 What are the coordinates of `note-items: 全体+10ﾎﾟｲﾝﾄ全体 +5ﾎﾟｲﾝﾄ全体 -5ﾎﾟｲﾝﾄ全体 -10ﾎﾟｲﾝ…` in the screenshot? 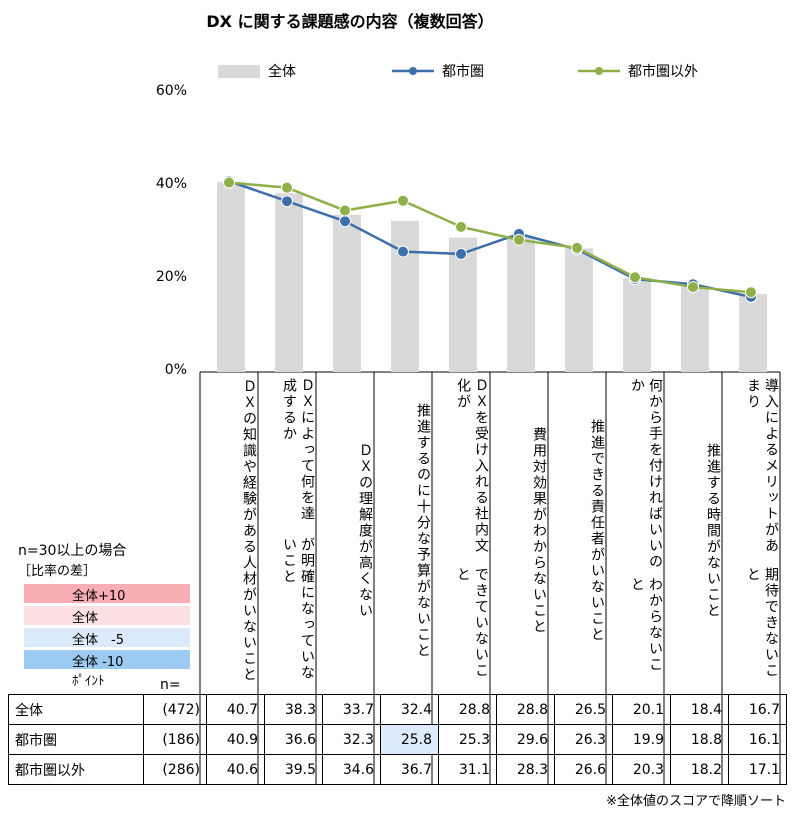 It's located at (104, 636).